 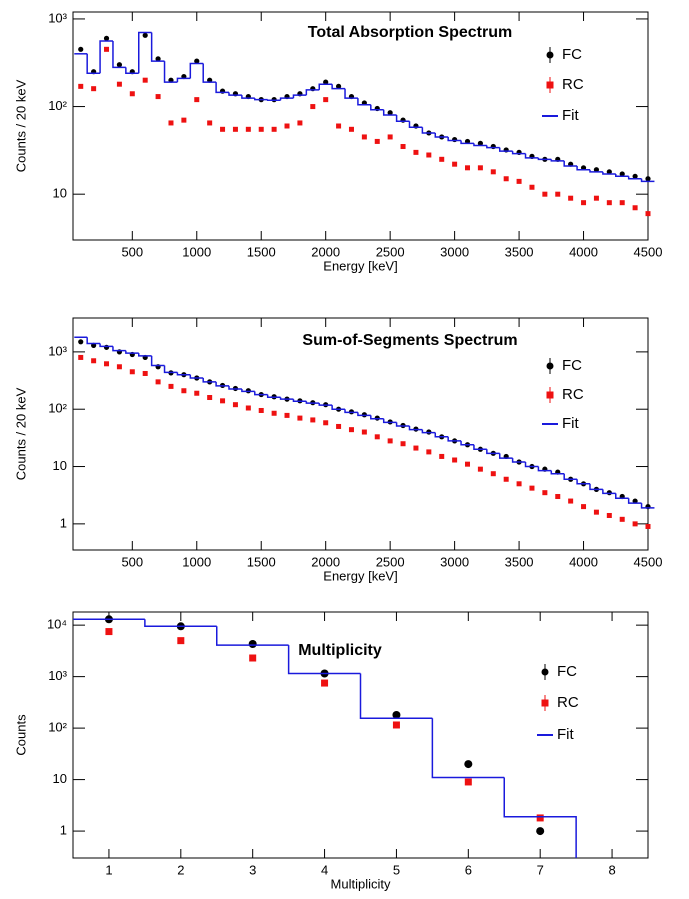 What do you see at coordinates (570, 423) in the screenshot?
I see `legend-label: Fit` at bounding box center [570, 423].